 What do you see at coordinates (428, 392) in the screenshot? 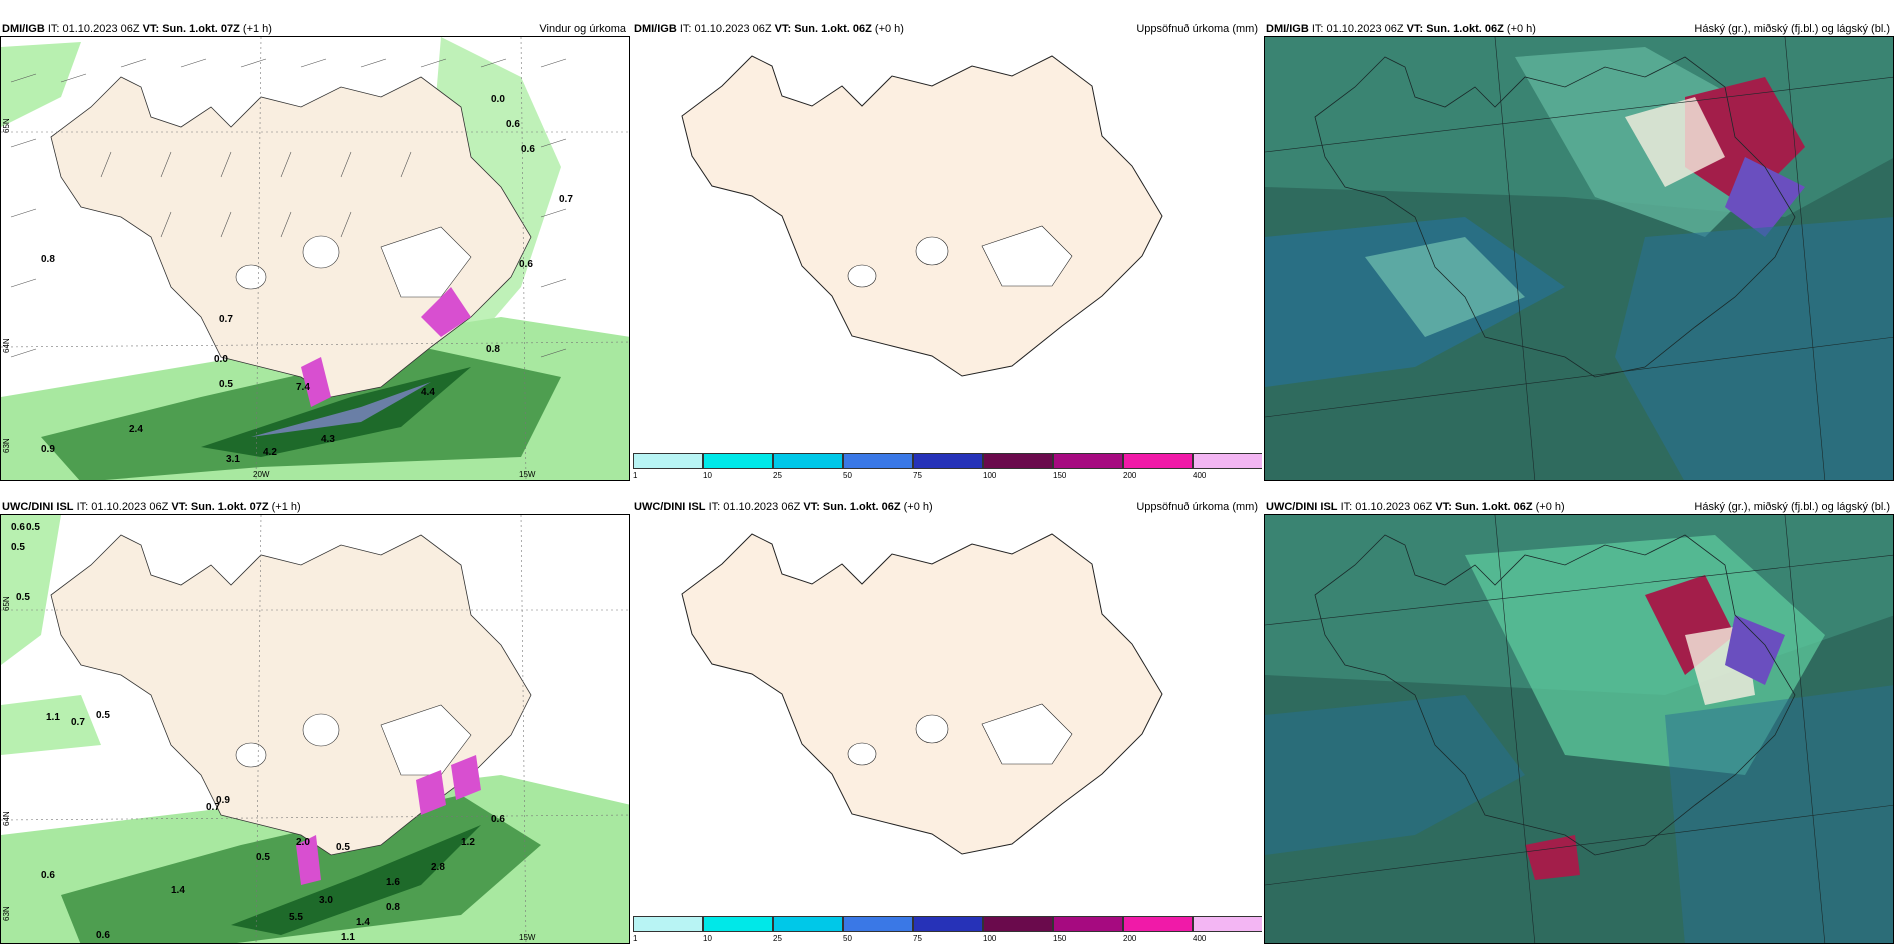
I see `precip-value-label: 4.4` at bounding box center [428, 392].